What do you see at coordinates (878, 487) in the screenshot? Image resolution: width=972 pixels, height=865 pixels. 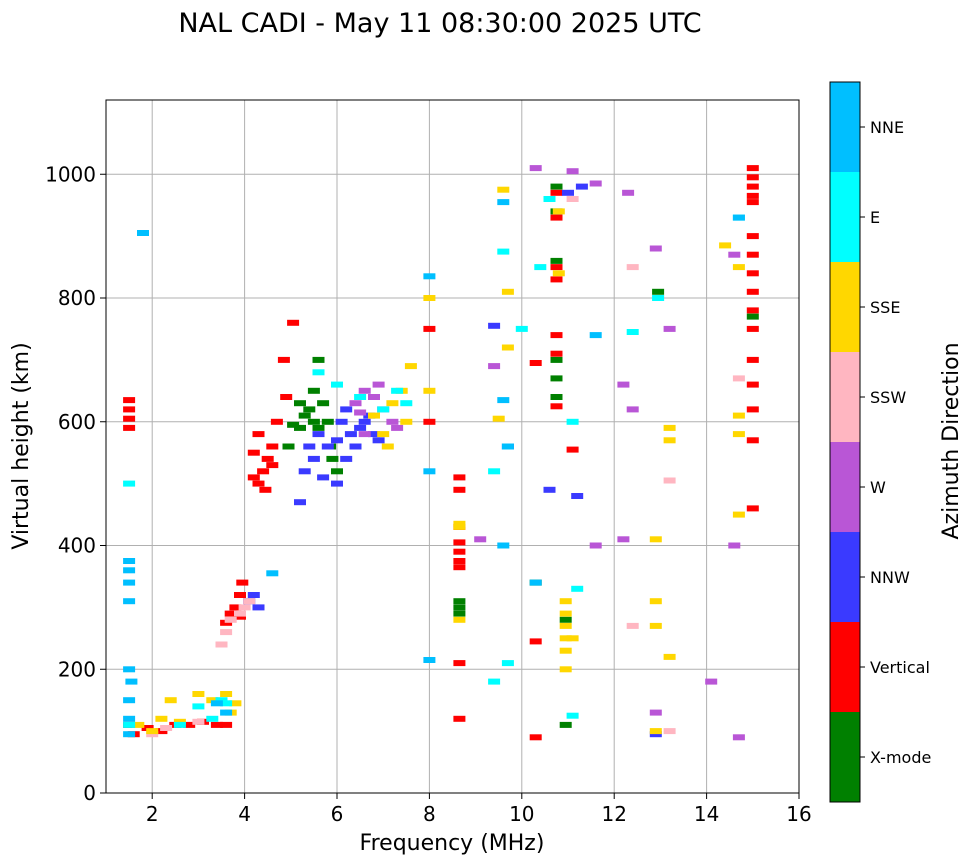 I see `colorbar-tick-label: W` at bounding box center [878, 487].